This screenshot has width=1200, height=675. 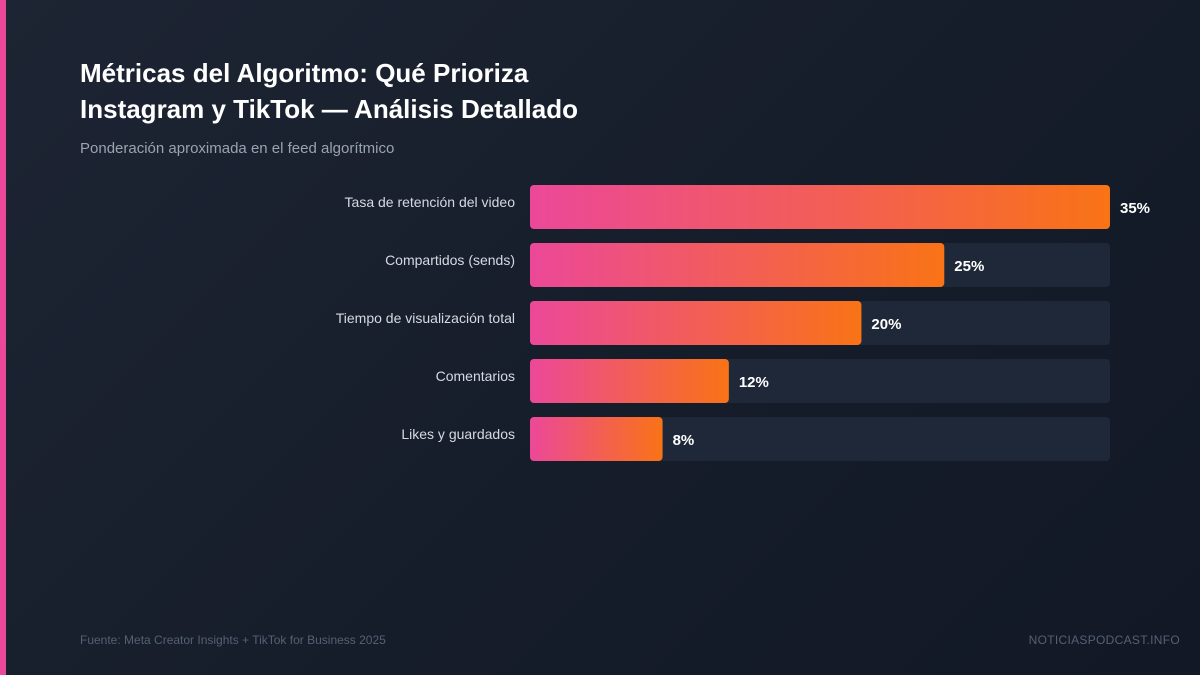 I want to click on accent-bar, so click(x=3, y=337).